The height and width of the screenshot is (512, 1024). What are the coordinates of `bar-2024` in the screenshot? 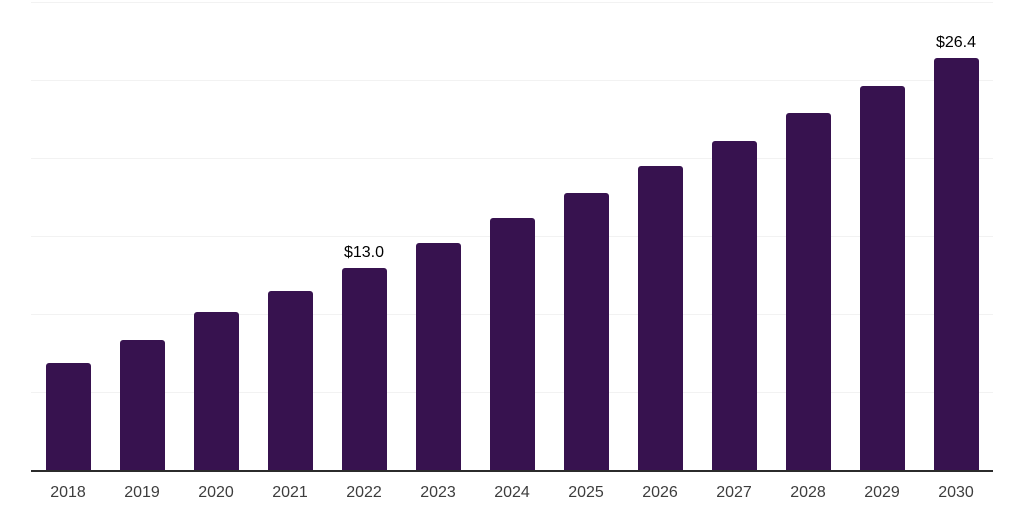 It's located at (512, 344).